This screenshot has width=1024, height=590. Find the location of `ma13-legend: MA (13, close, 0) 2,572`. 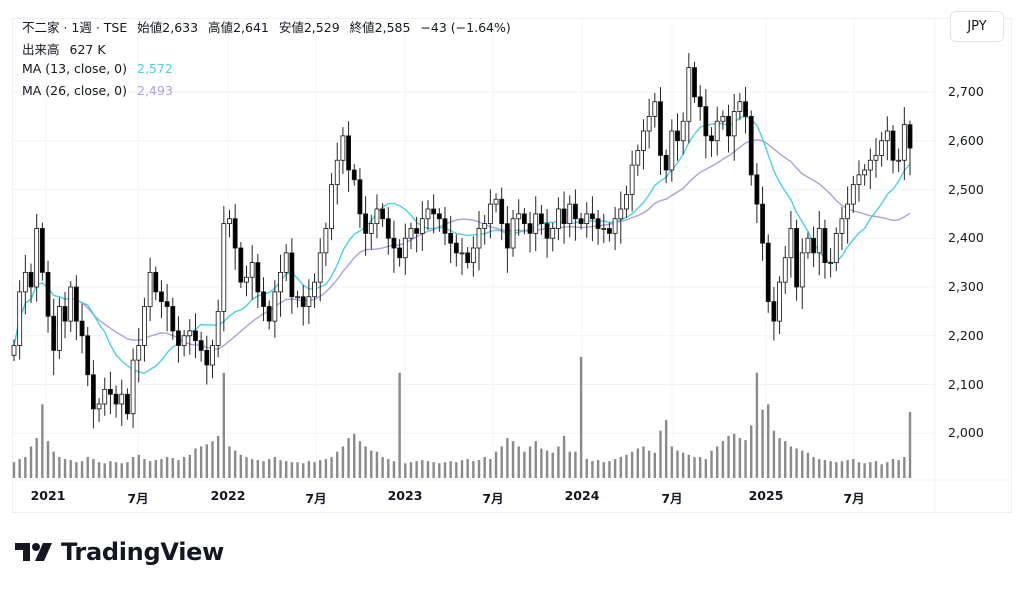

ma13-legend: MA (13, close, 0) 2,572 is located at coordinates (100, 68).